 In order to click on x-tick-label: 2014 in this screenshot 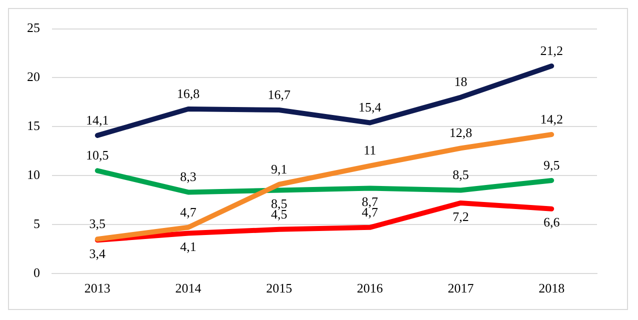, I will do `click(188, 288)`.